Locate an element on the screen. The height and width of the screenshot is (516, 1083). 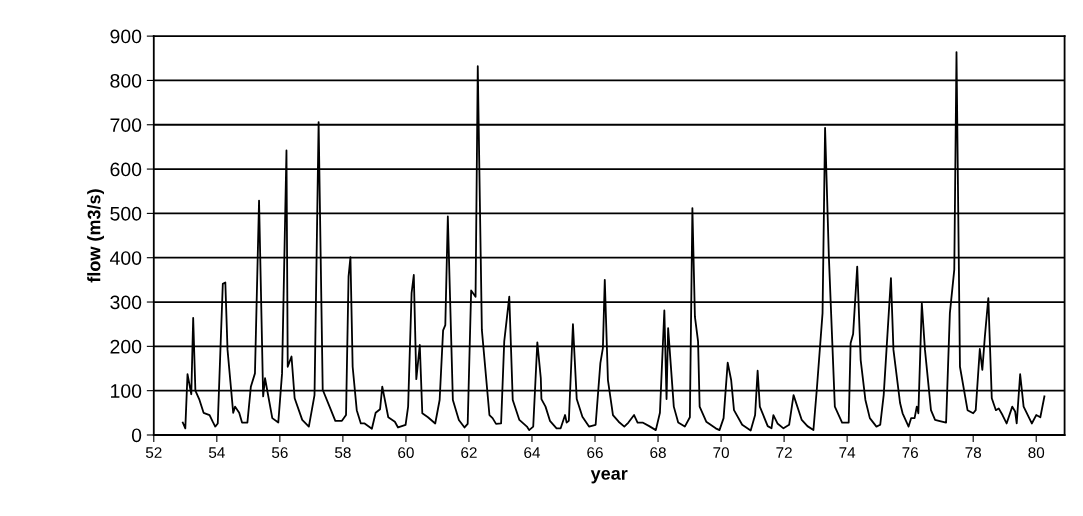
y-tick-label: 200 is located at coordinates (126, 346).